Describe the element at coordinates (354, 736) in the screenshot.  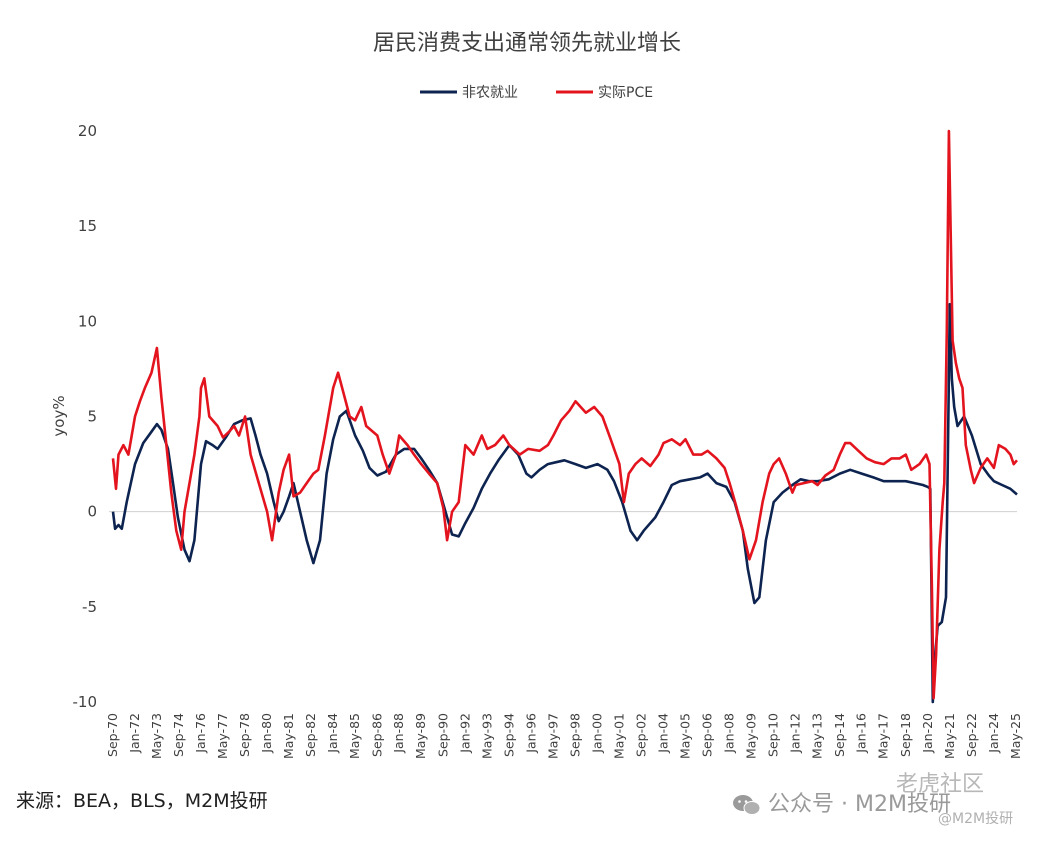
I see `x-tick-label: May-85` at that location.